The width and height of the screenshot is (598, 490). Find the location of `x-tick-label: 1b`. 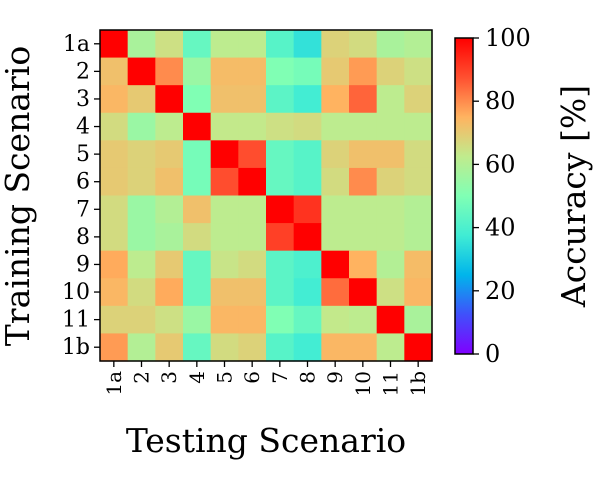

x-tick-label: 1b is located at coordinates (418, 384).